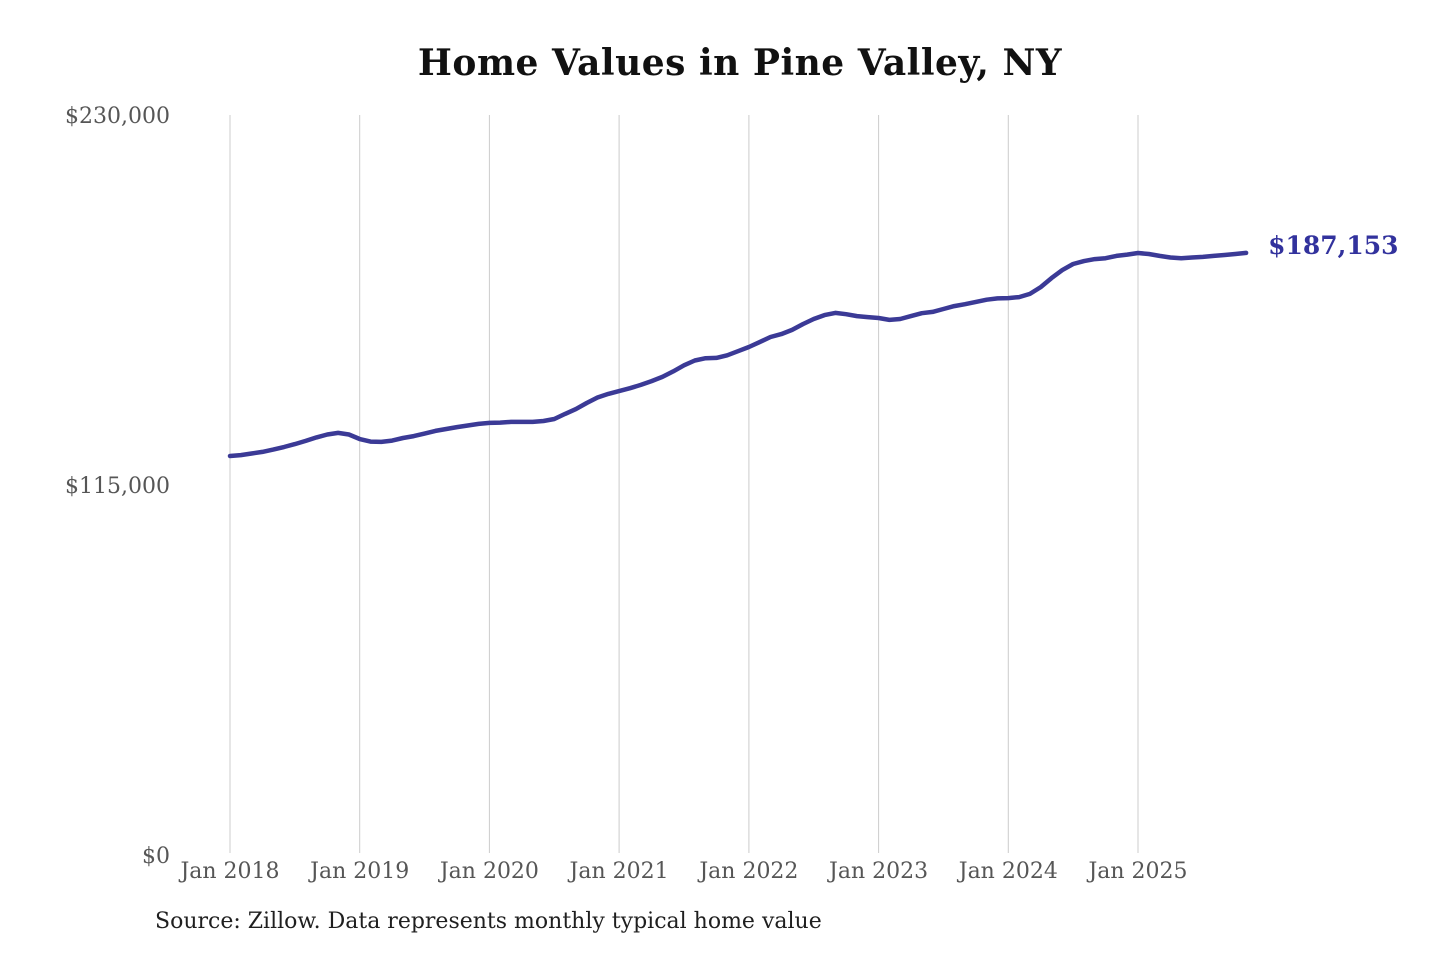 This screenshot has height=960, width=1440. Describe the element at coordinates (1007, 871) in the screenshot. I see `x-axis-label: Jan 2024` at that location.